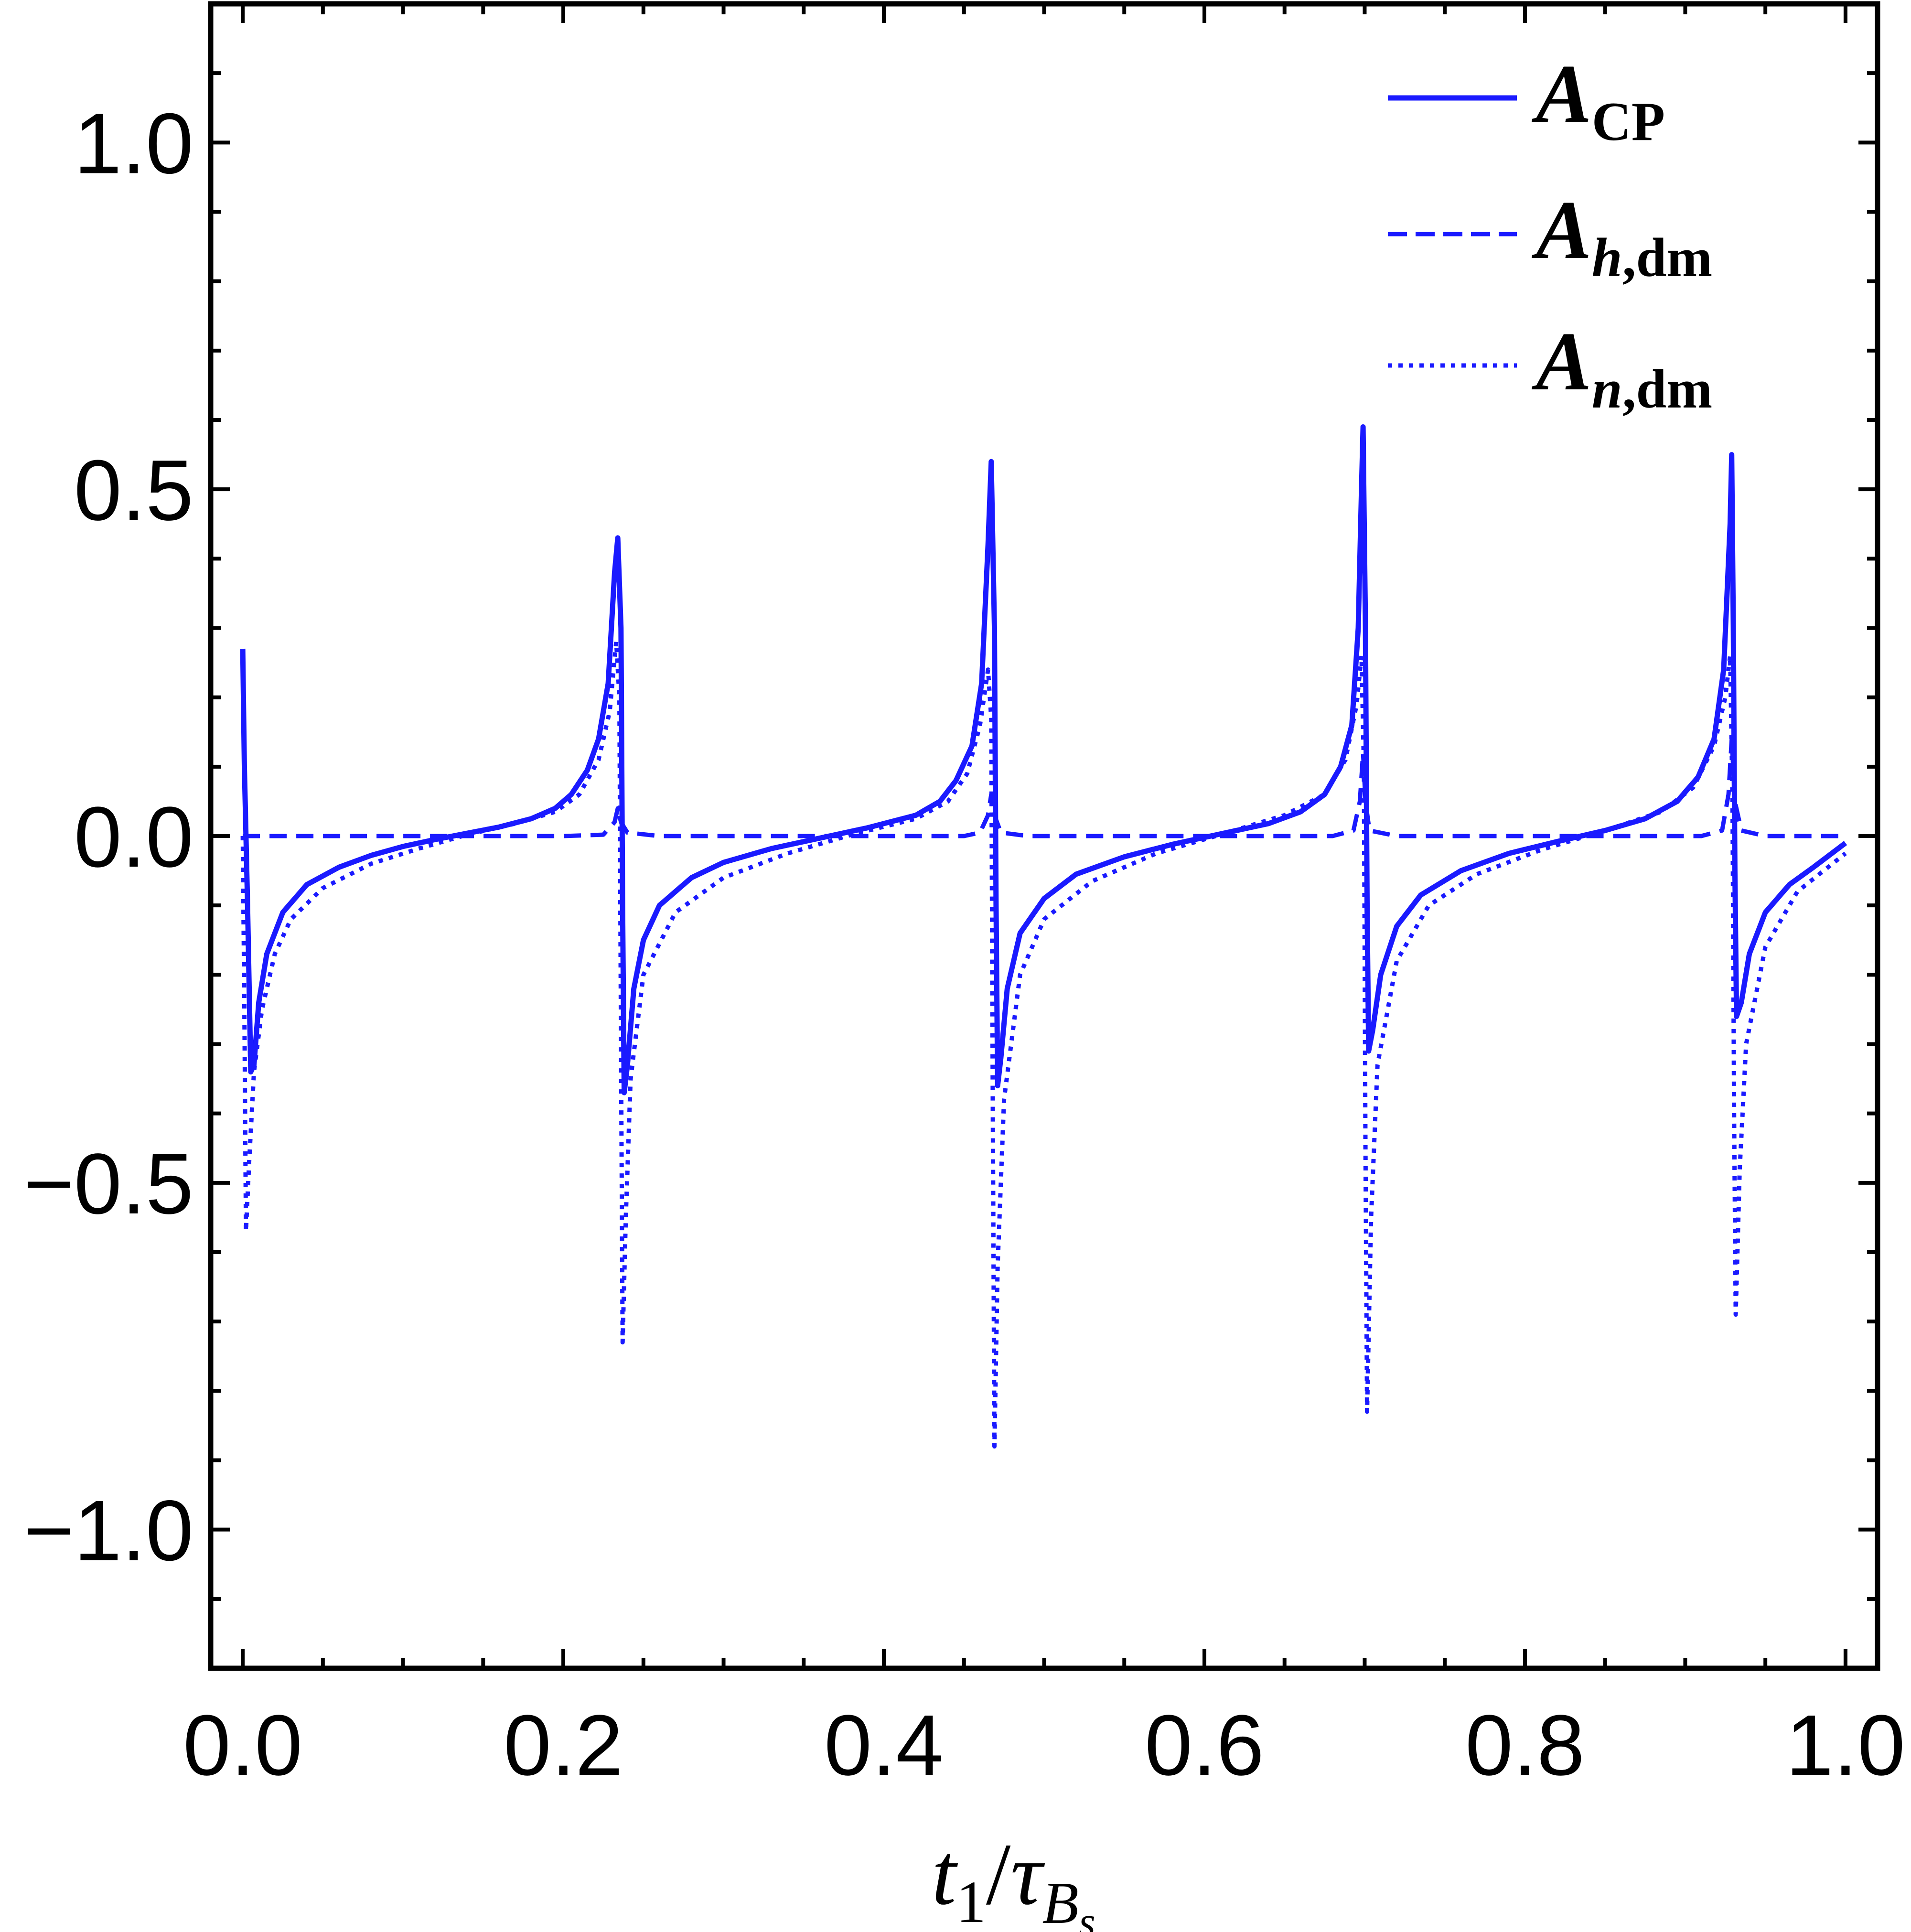 This screenshot has width=1911, height=1932. What do you see at coordinates (133, 837) in the screenshot?
I see `y-tick-label: 0.0` at bounding box center [133, 837].